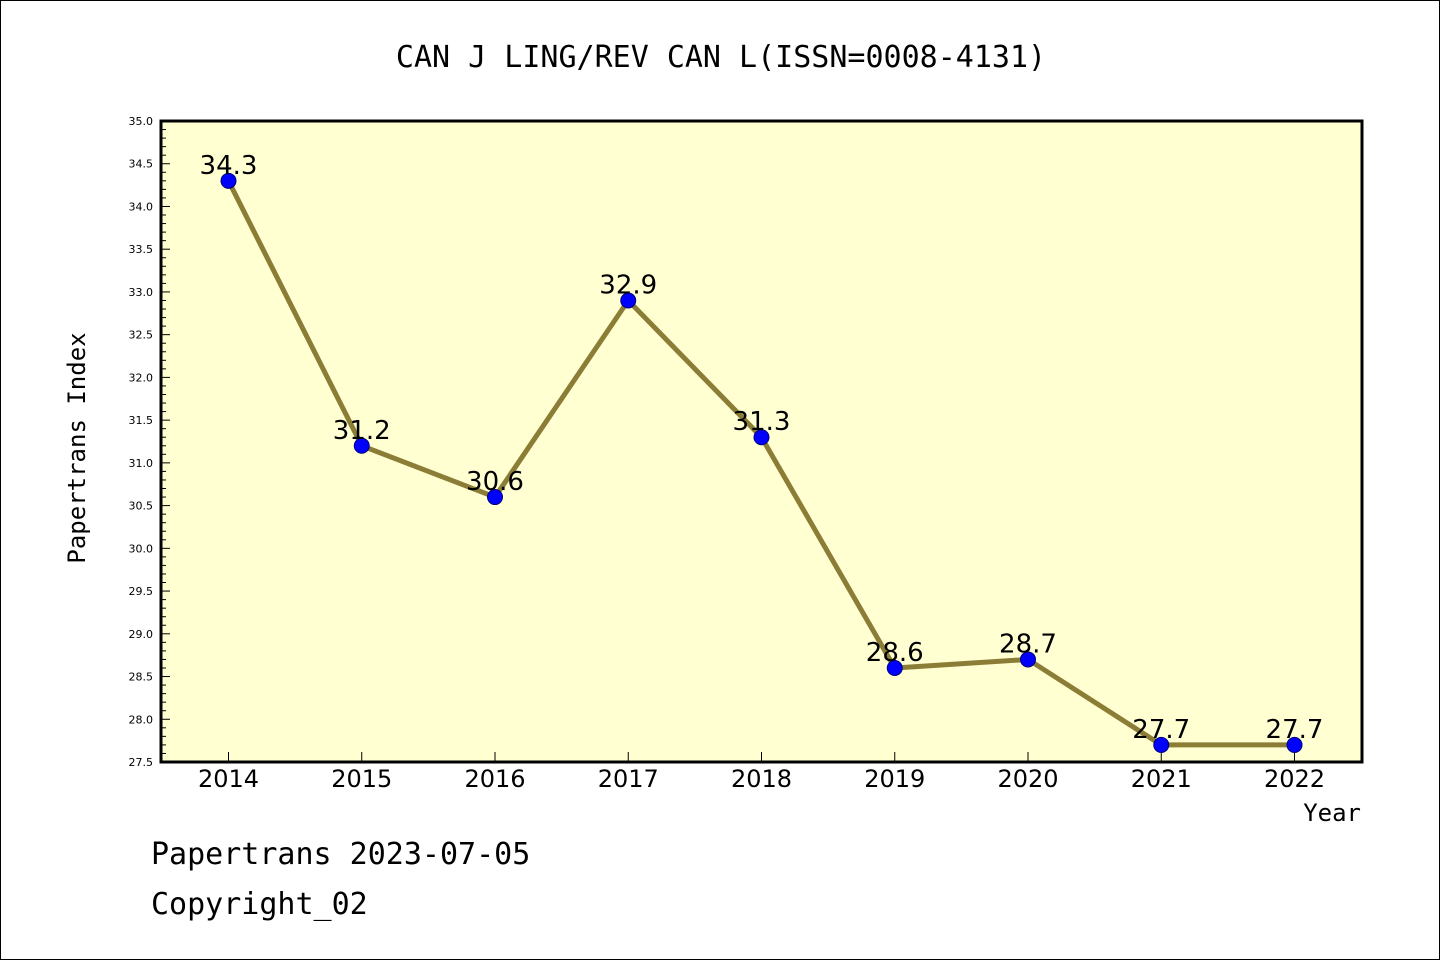 The height and width of the screenshot is (961, 1440). I want to click on y-tick-label: 34.0, so click(141, 206).